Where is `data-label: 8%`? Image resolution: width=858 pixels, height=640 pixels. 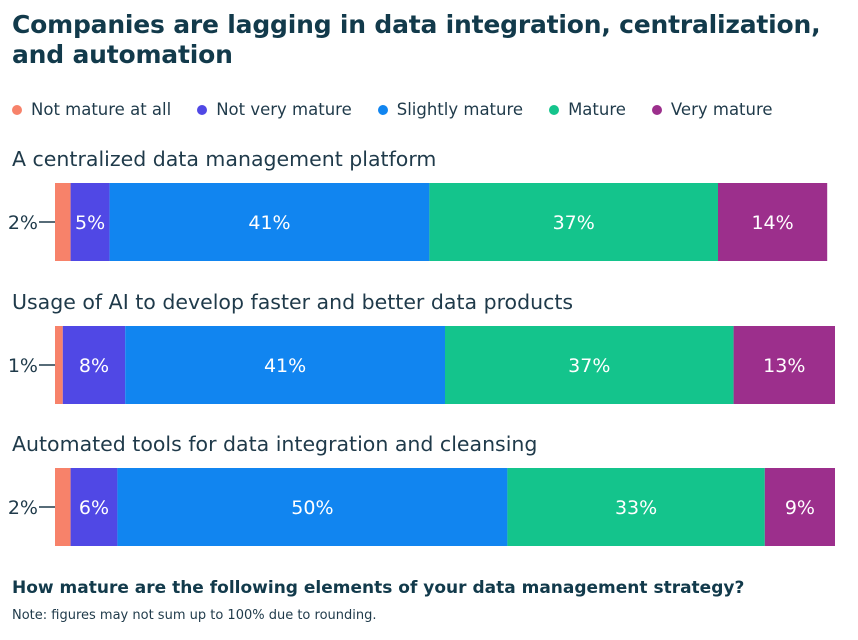 data-label: 8% is located at coordinates (94, 366).